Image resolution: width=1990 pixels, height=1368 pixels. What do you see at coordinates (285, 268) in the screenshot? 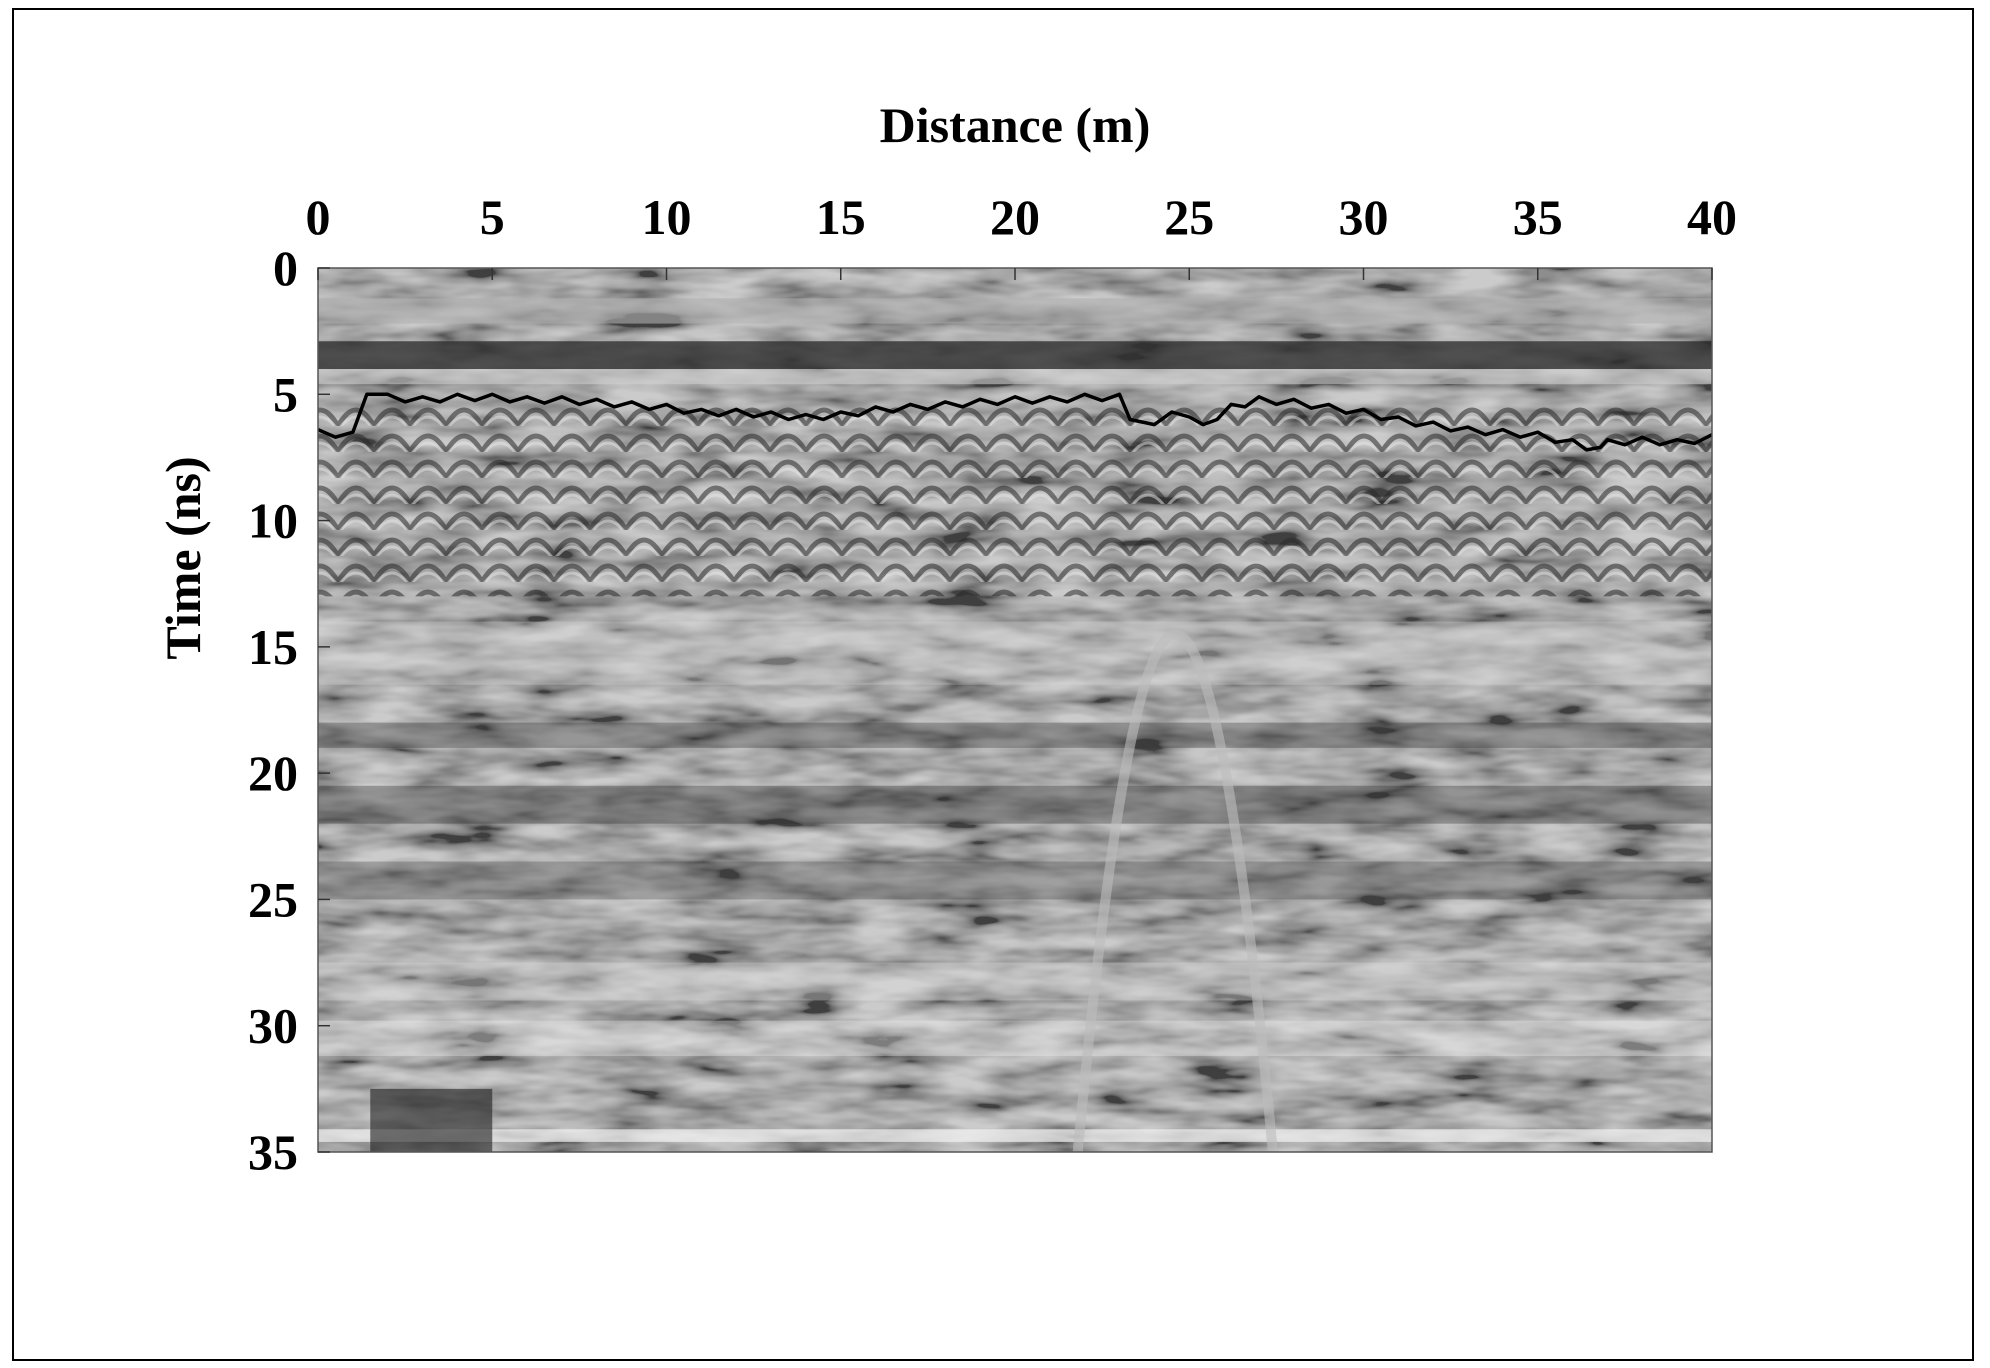
I see `y-tick-label: 0` at bounding box center [285, 268].